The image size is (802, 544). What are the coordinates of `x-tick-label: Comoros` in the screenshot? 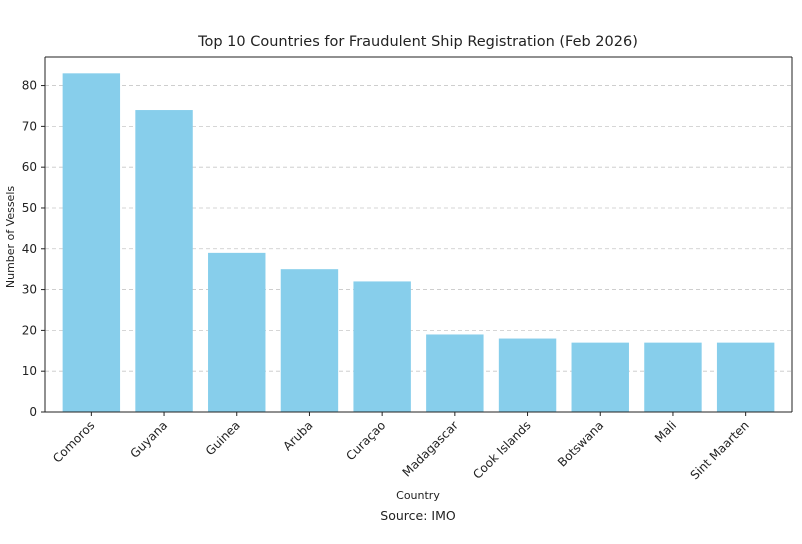 It's located at (73, 441).